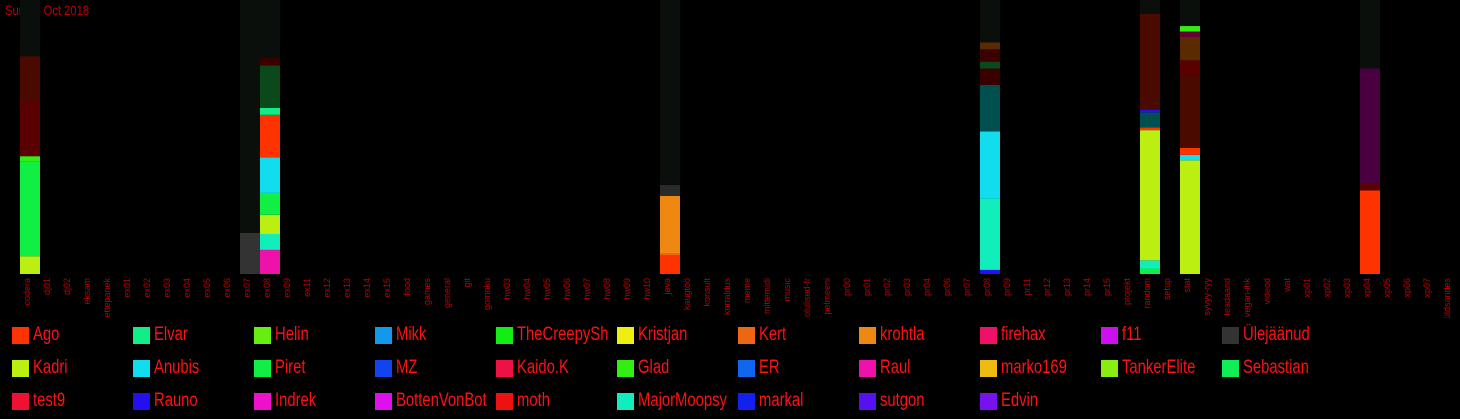 This screenshot has width=1460, height=419. What do you see at coordinates (167, 288) in the screenshot?
I see `x-tick-label: ex03` at bounding box center [167, 288].